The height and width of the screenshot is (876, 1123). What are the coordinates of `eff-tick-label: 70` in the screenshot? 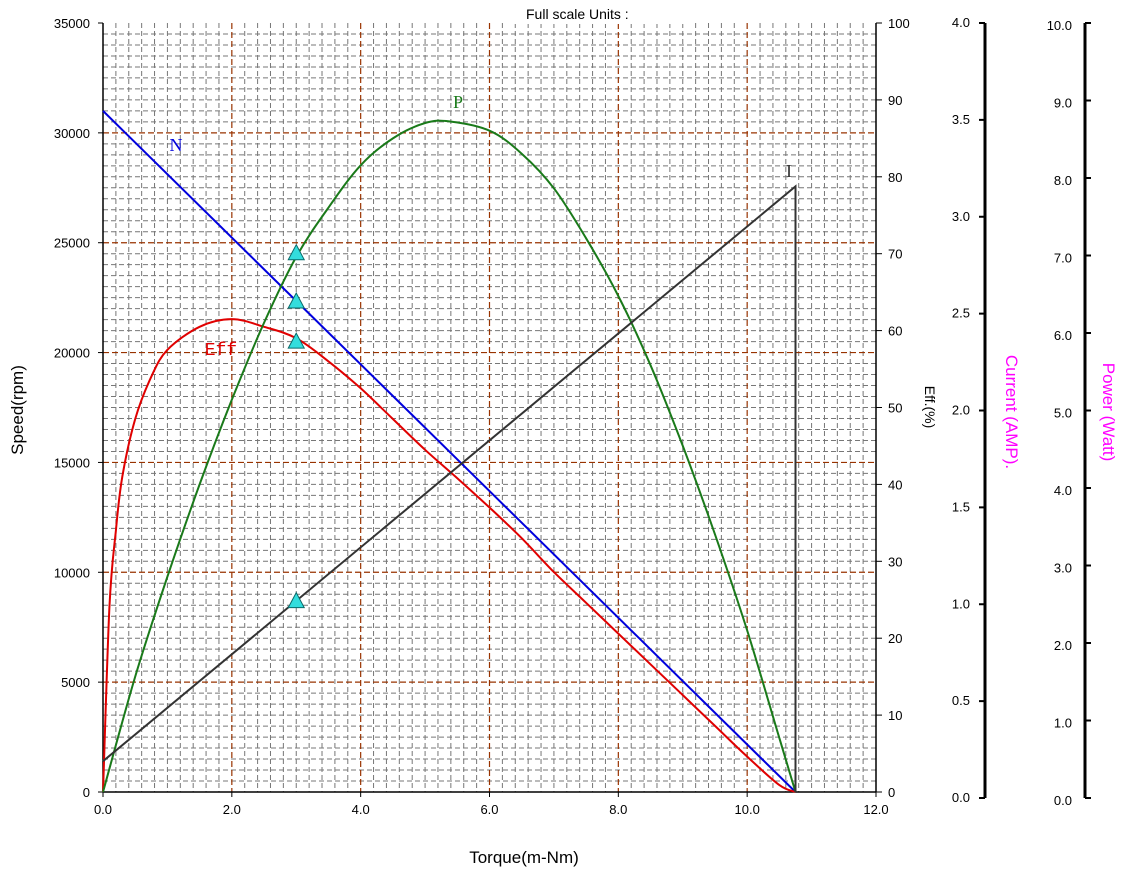 It's located at (895, 254).